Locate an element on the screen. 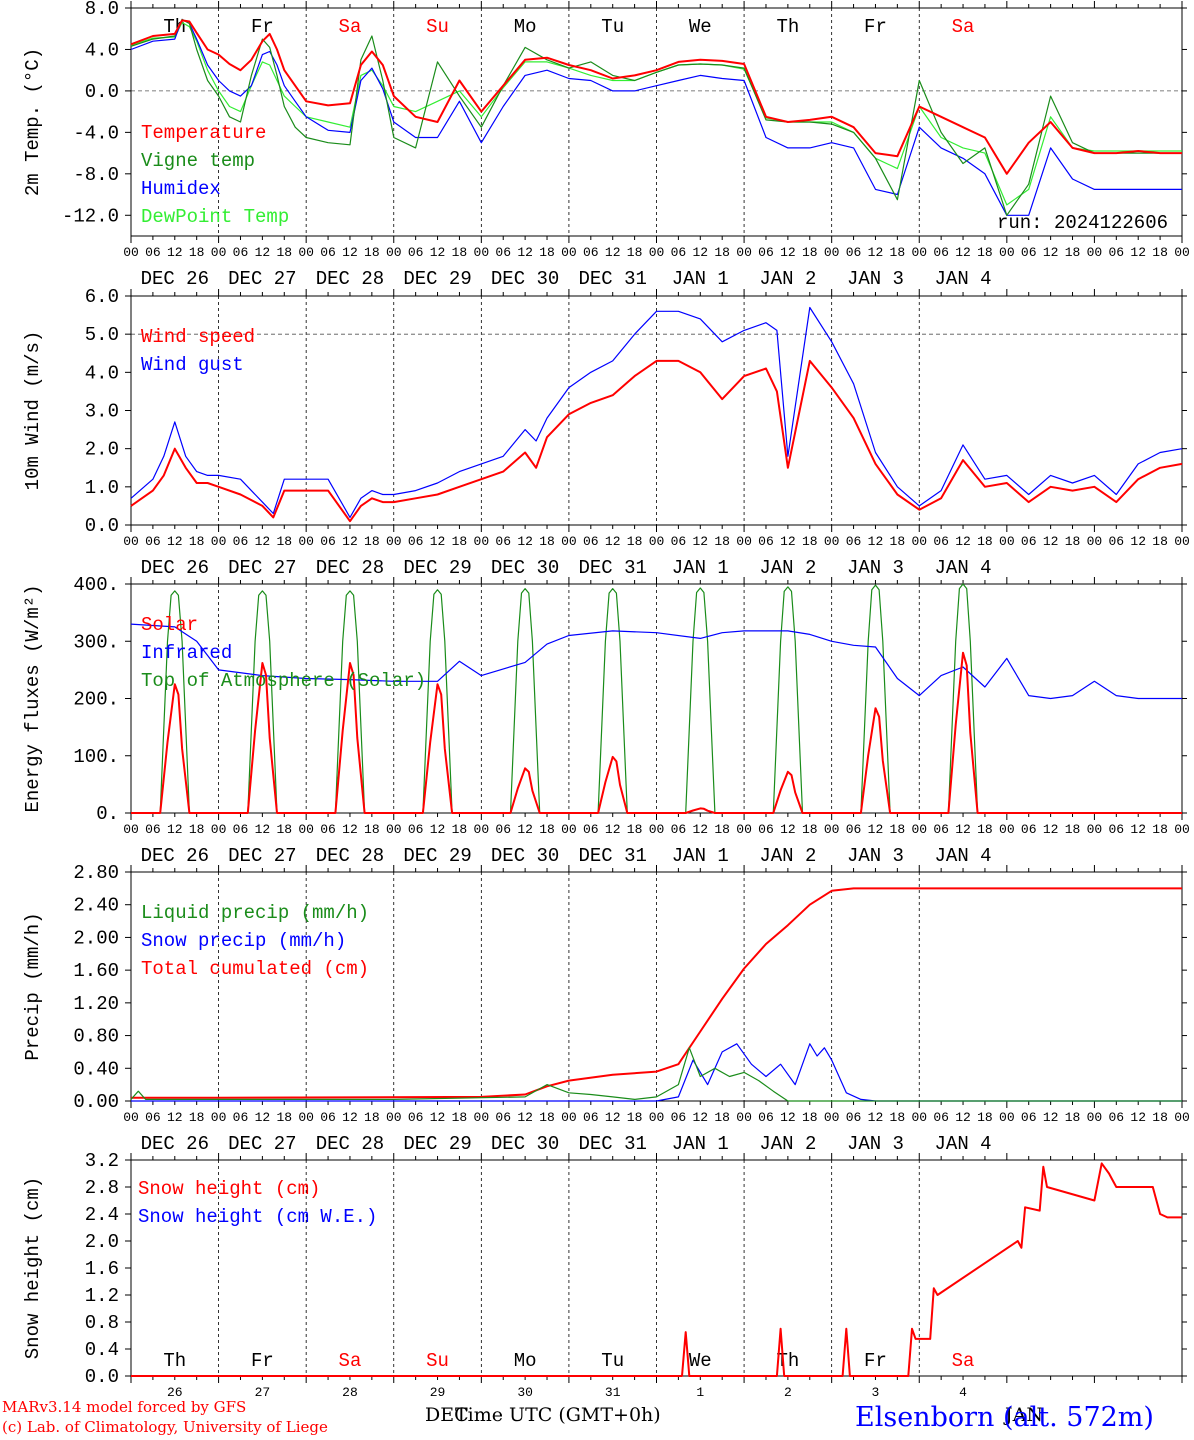 This screenshot has width=1194, height=1440. x-day-label: JAN 2 is located at coordinates (787, 856).